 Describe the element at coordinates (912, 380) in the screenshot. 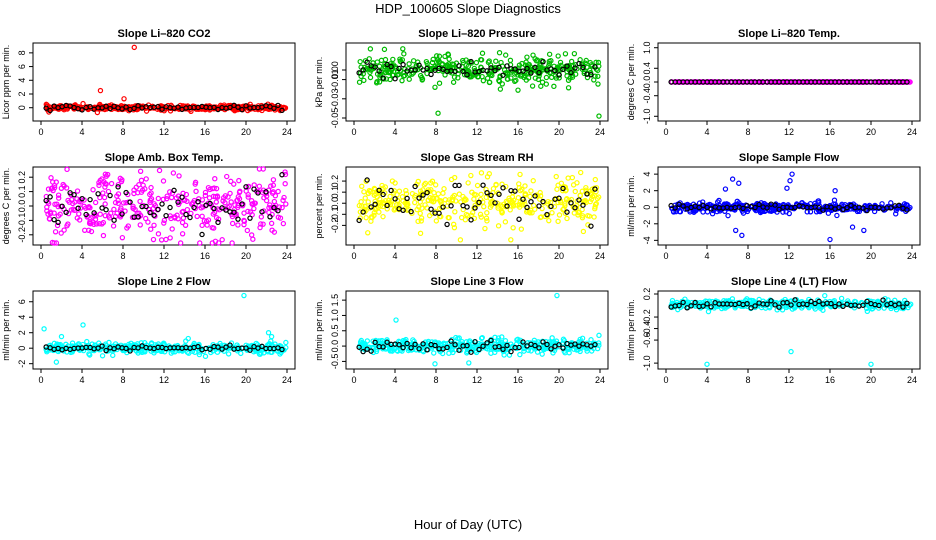

I see `x-tick-label: 24` at that location.